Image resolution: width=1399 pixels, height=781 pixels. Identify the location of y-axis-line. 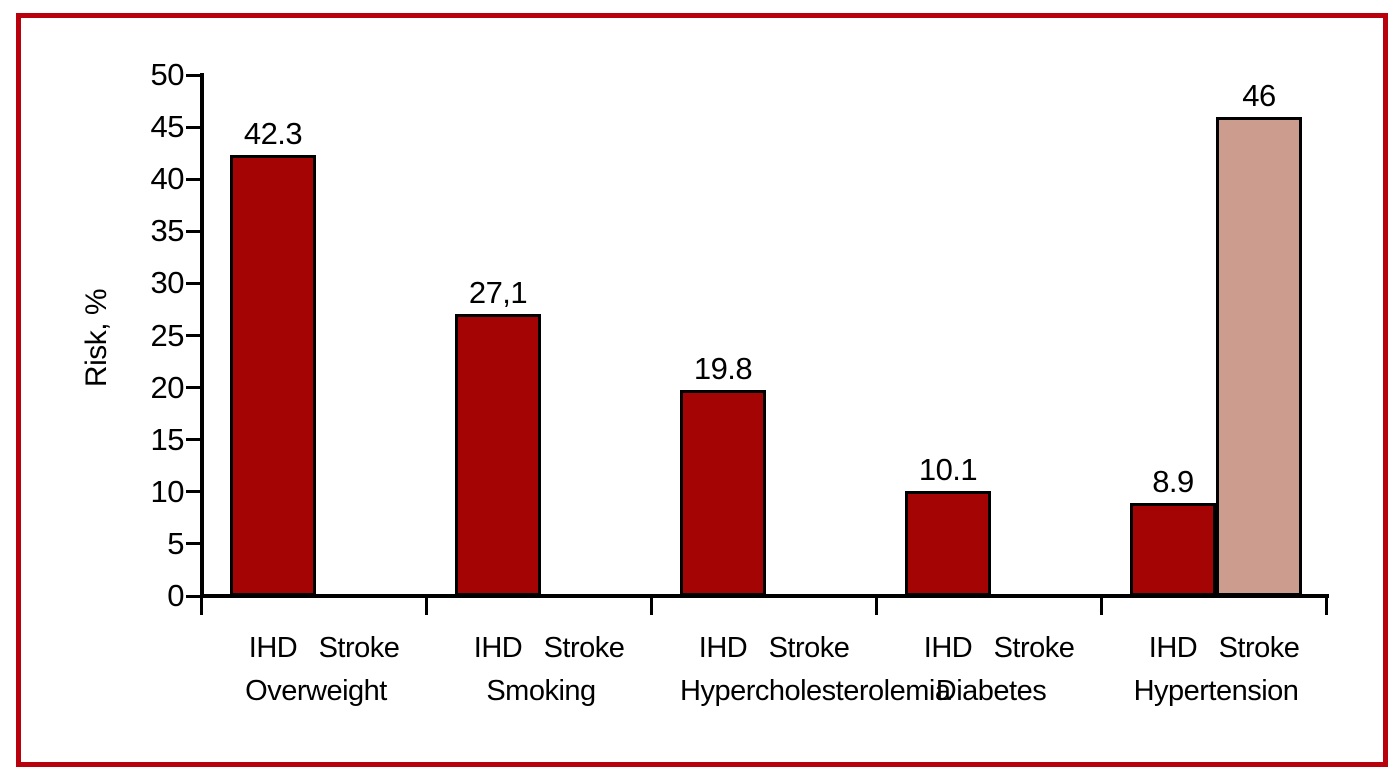
(202, 335).